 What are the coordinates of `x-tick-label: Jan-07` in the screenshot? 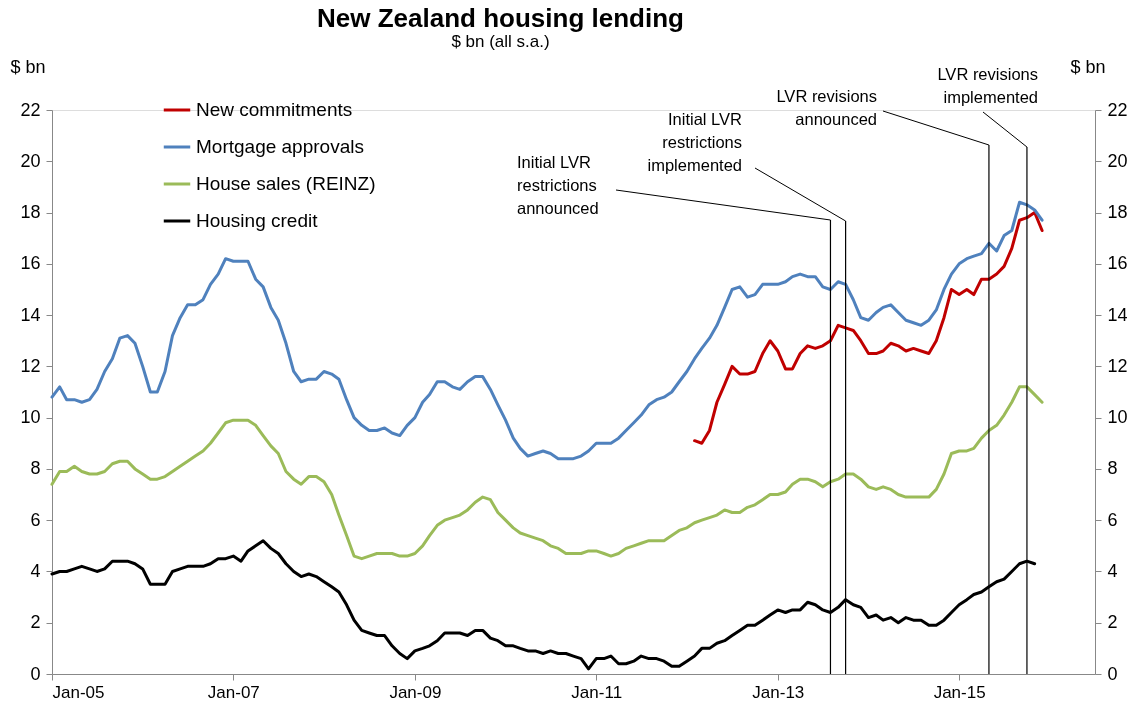 It's located at (233, 692).